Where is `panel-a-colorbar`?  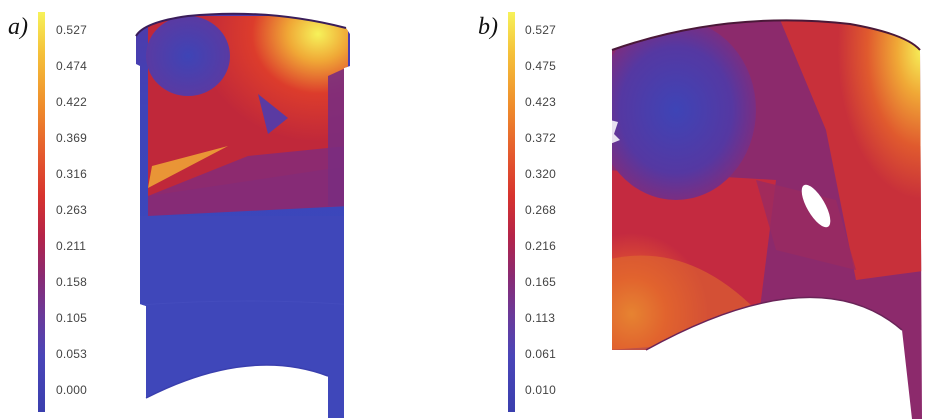 panel-a-colorbar is located at coordinates (41, 212).